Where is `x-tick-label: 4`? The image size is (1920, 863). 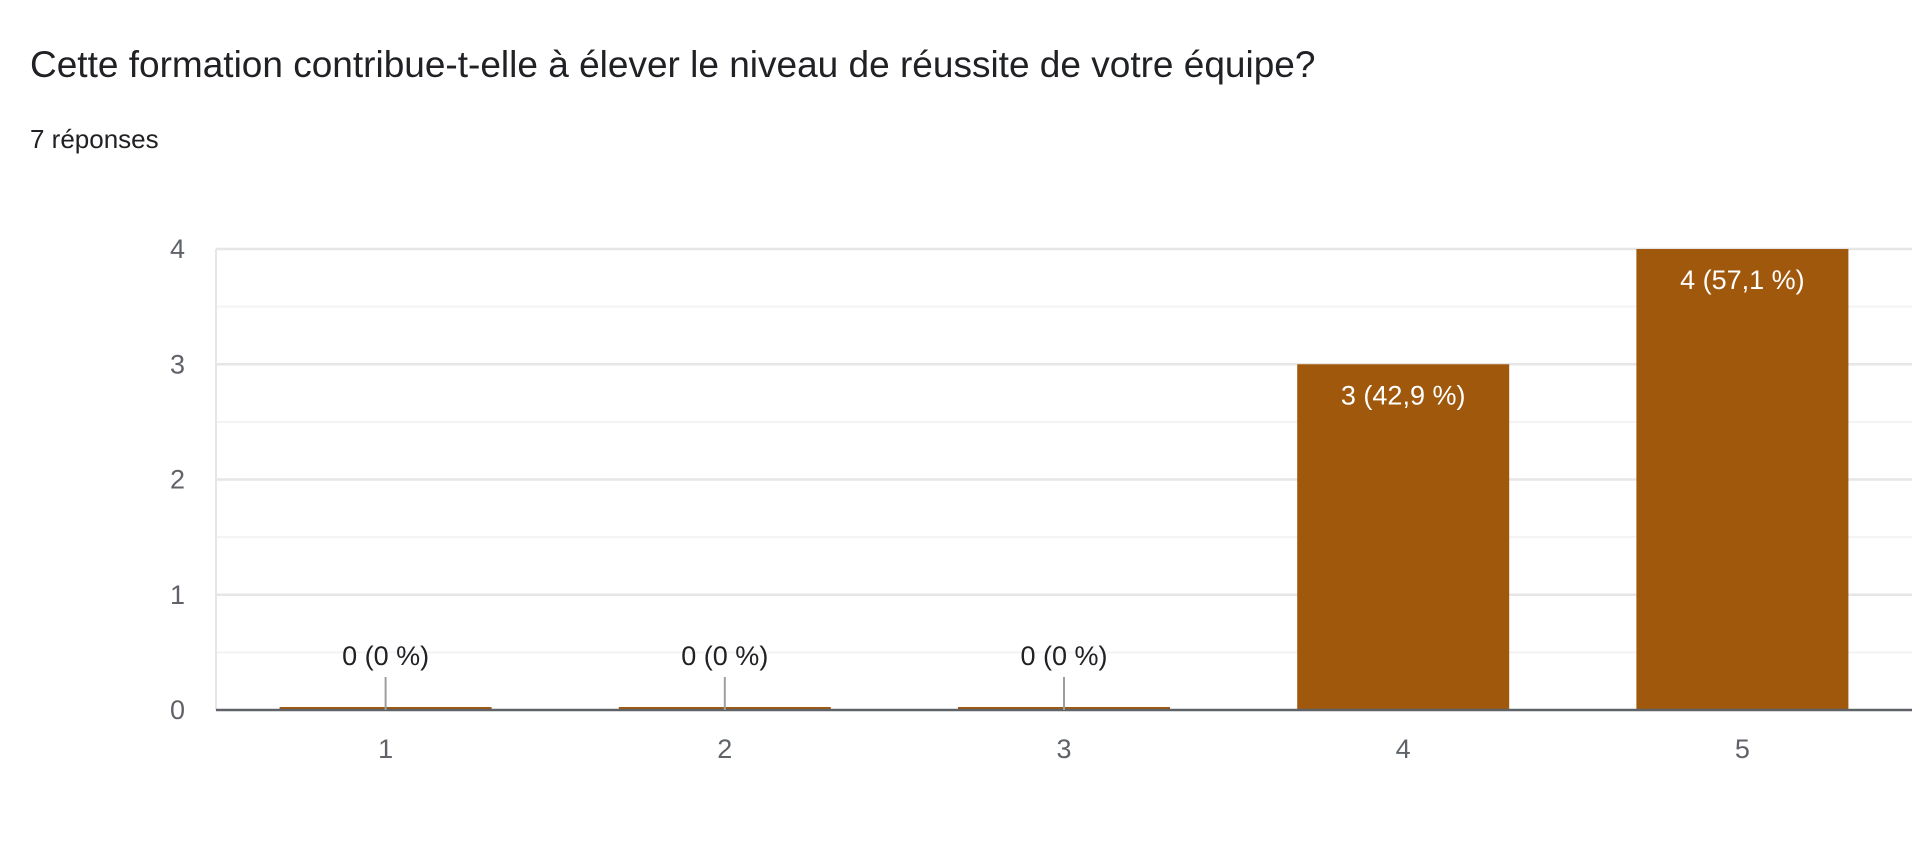 x-tick-label: 4 is located at coordinates (1403, 749).